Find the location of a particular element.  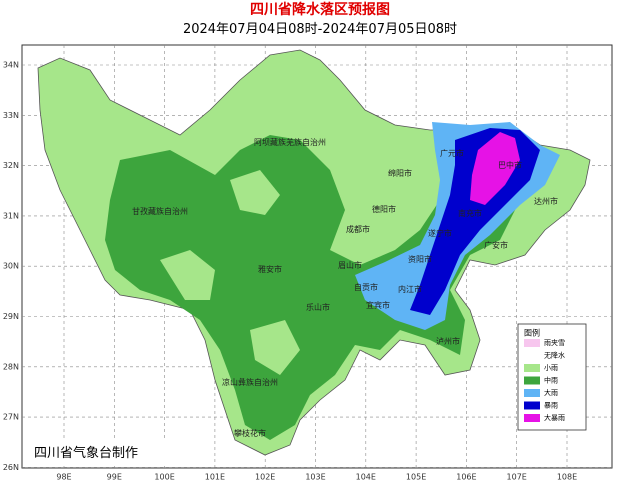

city-label: 凉山彝族自治州 is located at coordinates (250, 382).